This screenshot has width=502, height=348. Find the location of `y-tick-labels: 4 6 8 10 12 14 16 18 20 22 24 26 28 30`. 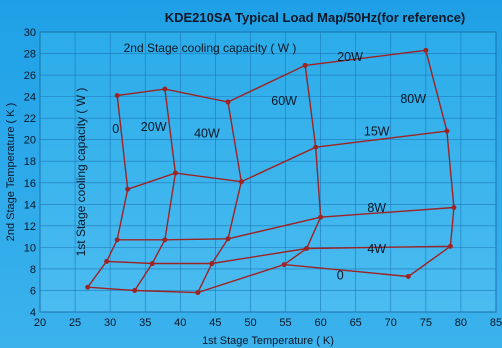

y-tick-labels: 4 6 8 10 12 14 16 18 20 22 24 26 28 30 is located at coordinates (30, 173).